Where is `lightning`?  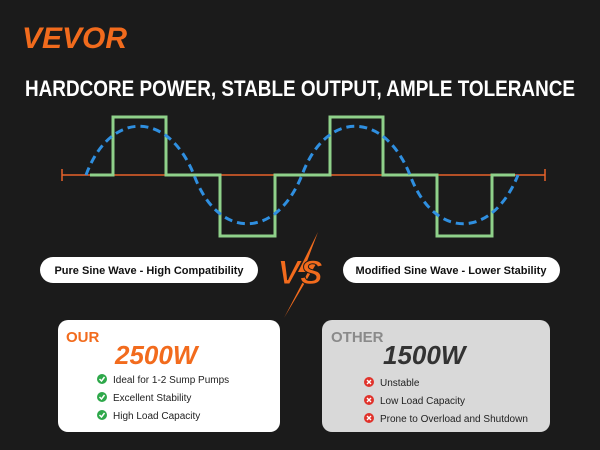 lightning is located at coordinates (301, 275).